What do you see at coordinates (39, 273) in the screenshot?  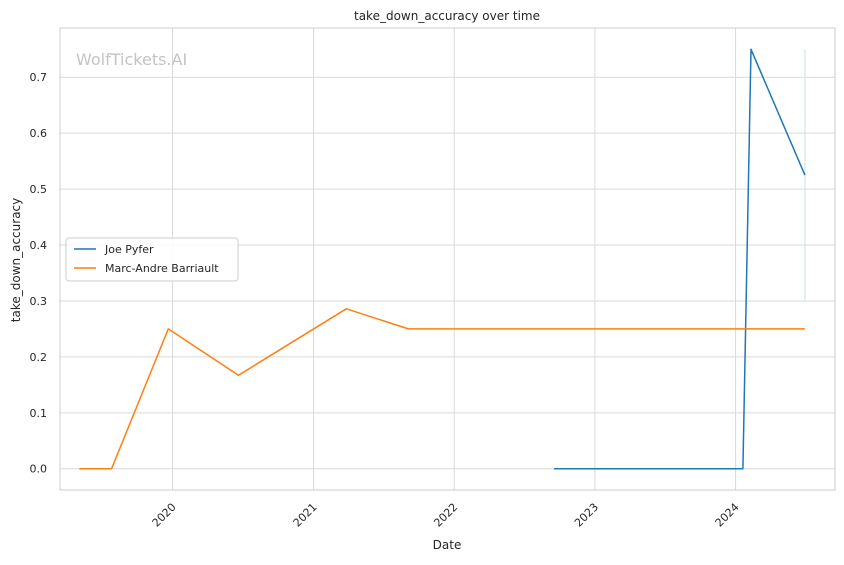 I see `y-tick-labels: 0.0 0.1 0.2 0.3 0.4 0.5 0.6 0.7` at bounding box center [39, 273].